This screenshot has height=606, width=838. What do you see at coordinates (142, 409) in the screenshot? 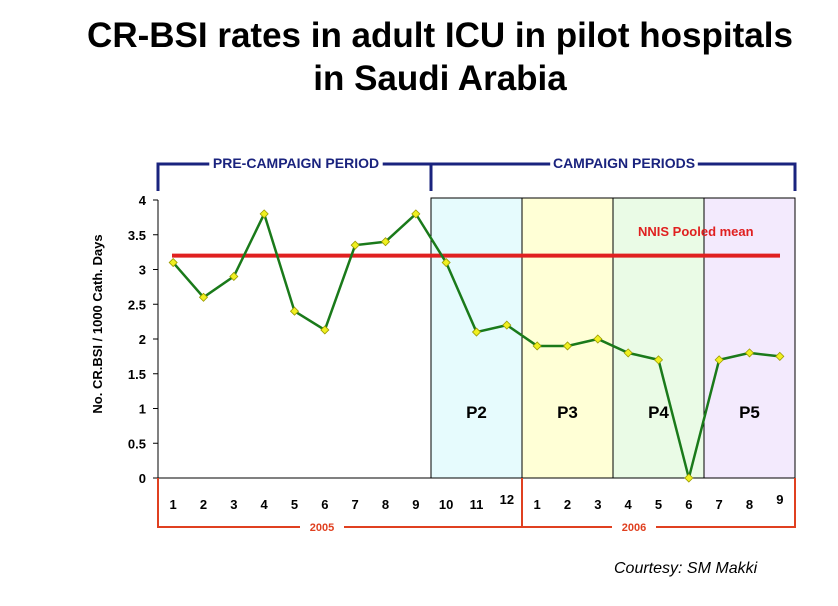
I see `y-tick-label: 1` at bounding box center [142, 409].